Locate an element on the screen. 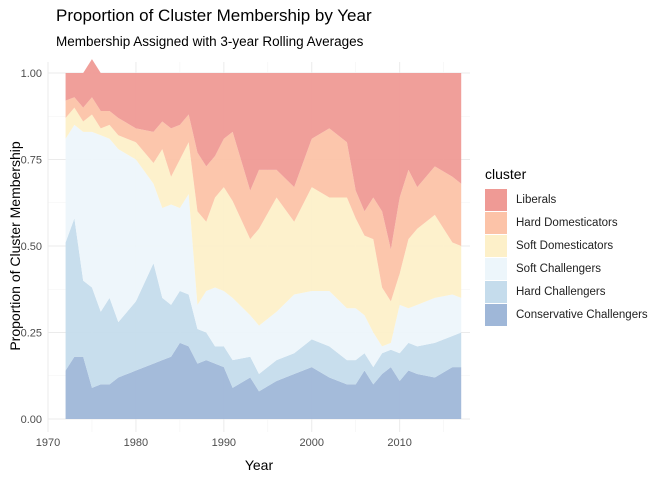 Image resolution: width=672 pixels, height=480 pixels. y-tick-label: 0.50 is located at coordinates (31, 247).